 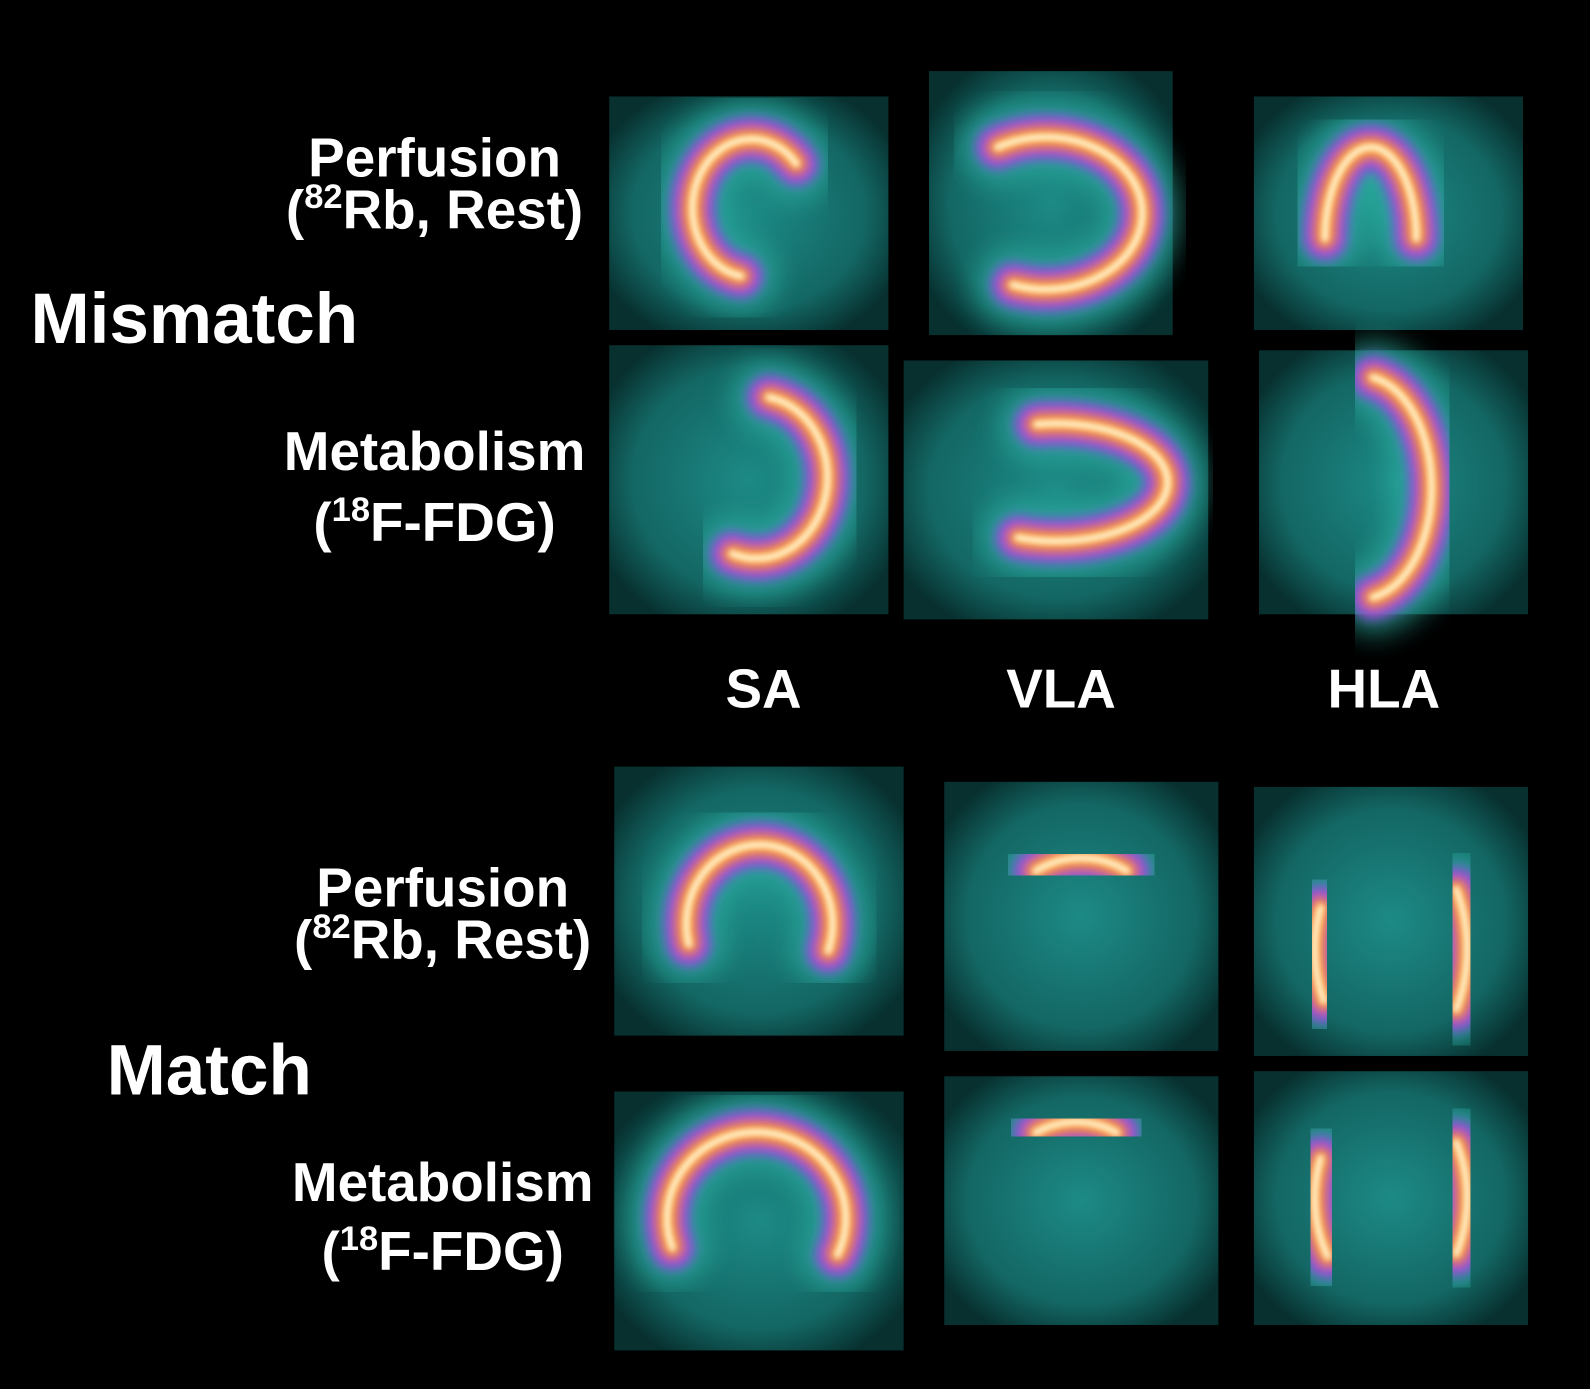 What do you see at coordinates (763, 689) in the screenshot?
I see `view-label: SA` at bounding box center [763, 689].